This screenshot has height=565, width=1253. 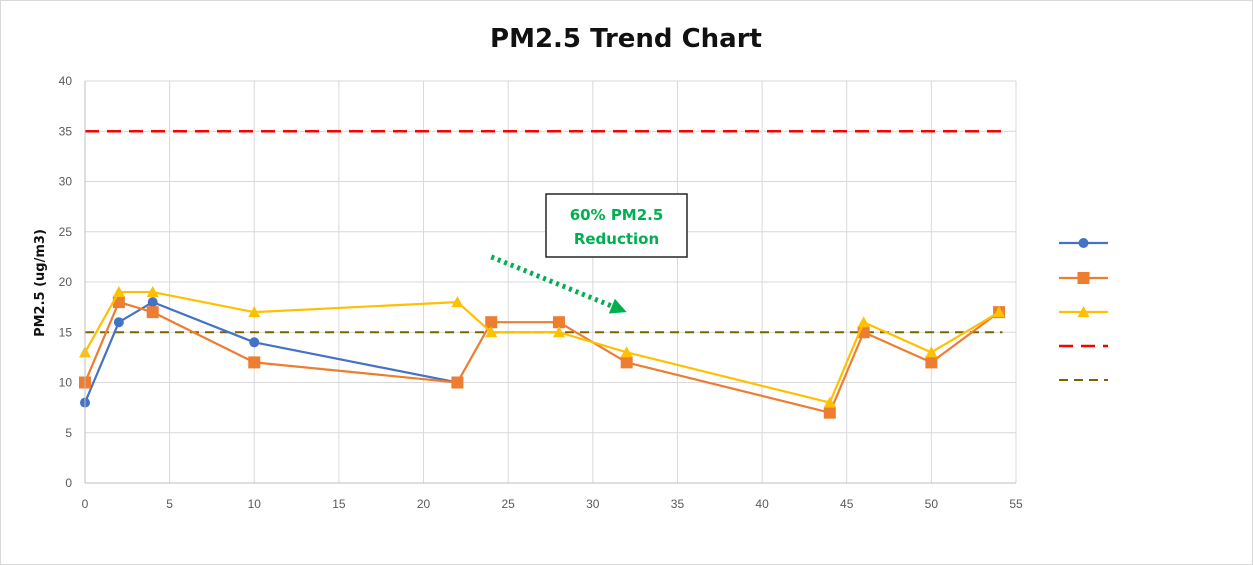 I want to click on y-tick-label: 25, so click(x=66, y=232).